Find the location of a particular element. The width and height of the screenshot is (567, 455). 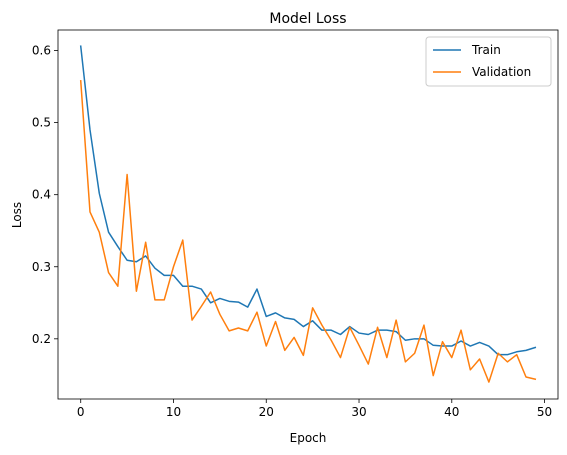

y-tick-label: 0.2 is located at coordinates (41, 339).